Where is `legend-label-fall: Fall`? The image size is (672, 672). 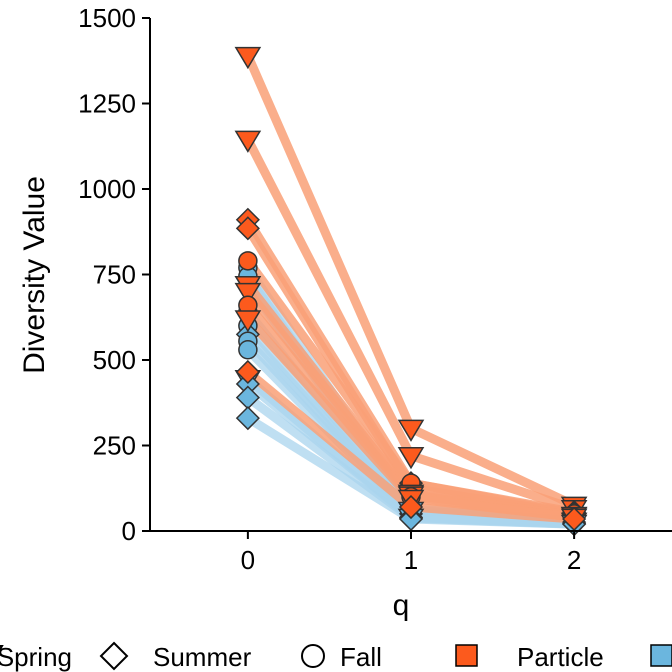 legend-label-fall: Fall is located at coordinates (361, 657).